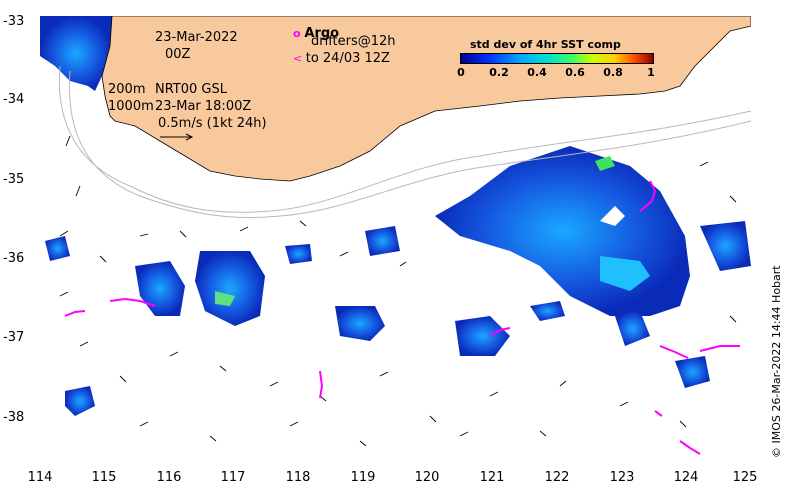 The image size is (791, 492). I want to click on colorbar-tick: 0.2, so click(499, 72).